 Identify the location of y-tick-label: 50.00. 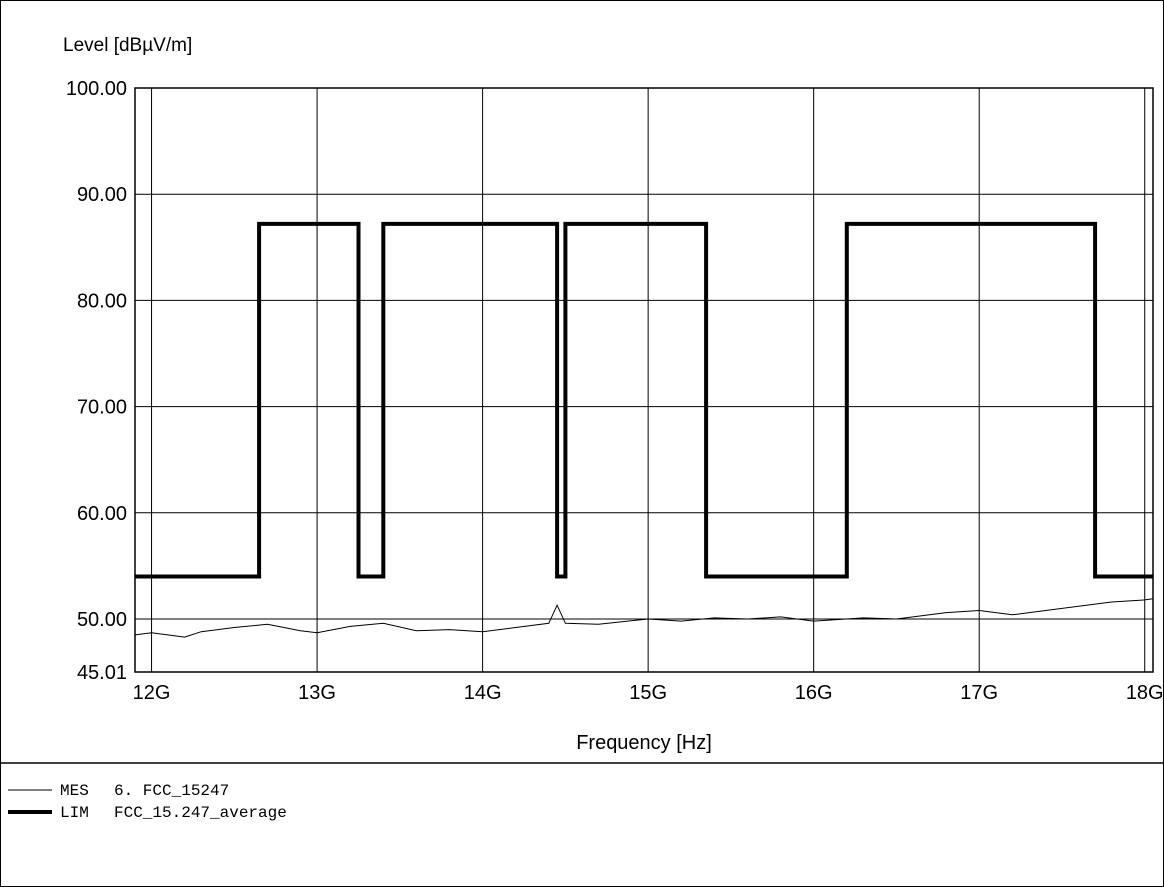
(102, 620).